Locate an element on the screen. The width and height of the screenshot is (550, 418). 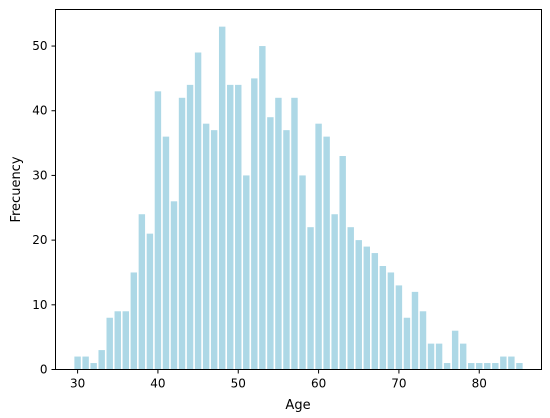
y-tick-label: 20 is located at coordinates (39, 240).